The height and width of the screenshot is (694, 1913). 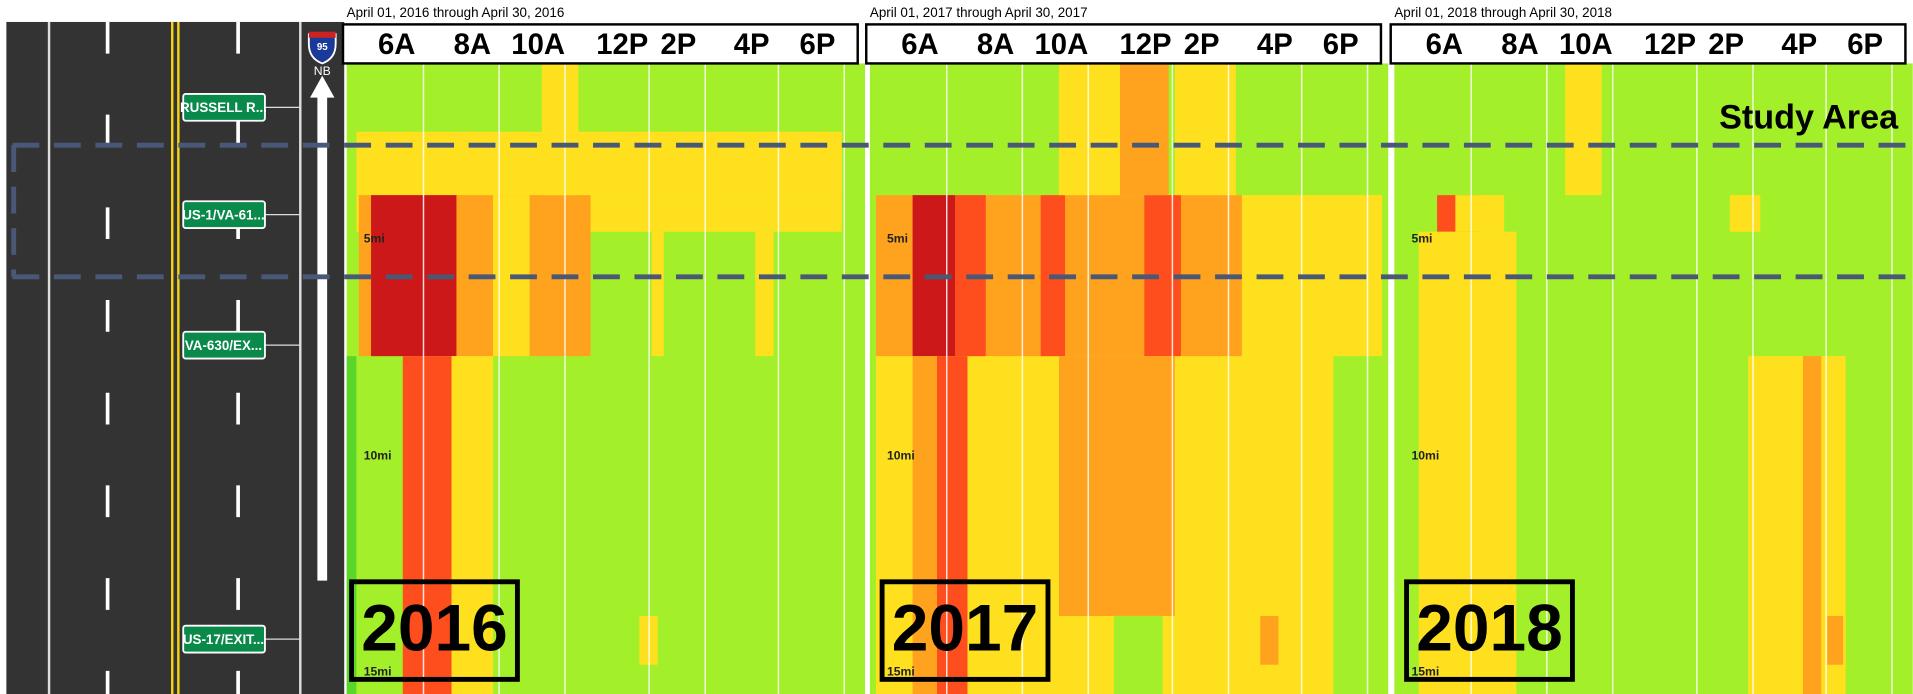 What do you see at coordinates (1489, 627) in the screenshot?
I see `year-label: 2018` at bounding box center [1489, 627].